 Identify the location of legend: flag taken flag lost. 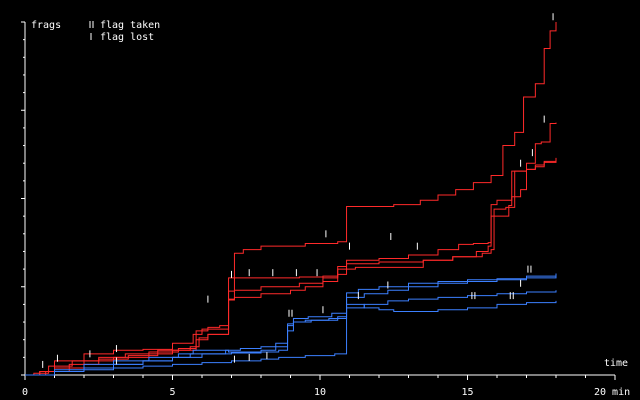
(124, 31).